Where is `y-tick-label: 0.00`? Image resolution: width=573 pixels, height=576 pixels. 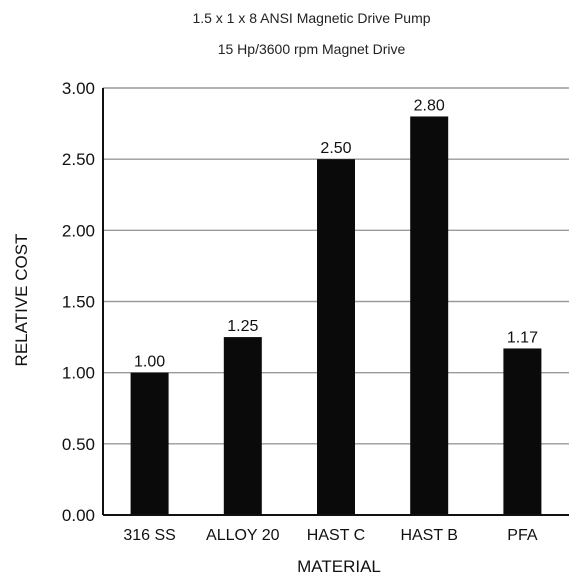
y-tick-label: 0.00 is located at coordinates (78, 515).